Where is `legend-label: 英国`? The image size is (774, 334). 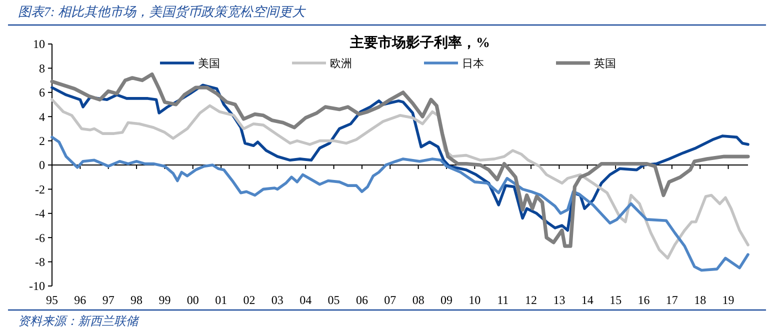 legend-label: 英国 is located at coordinates (605, 63).